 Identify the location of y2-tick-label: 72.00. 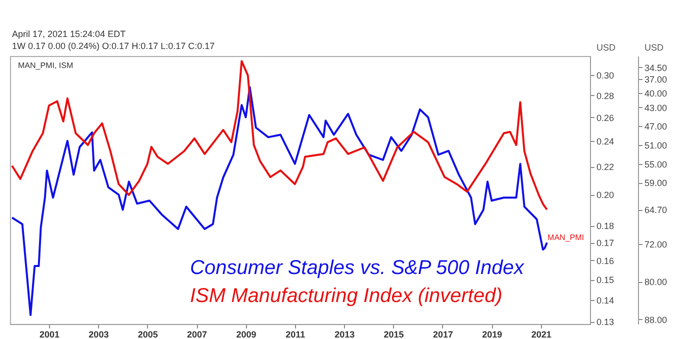
(656, 244).